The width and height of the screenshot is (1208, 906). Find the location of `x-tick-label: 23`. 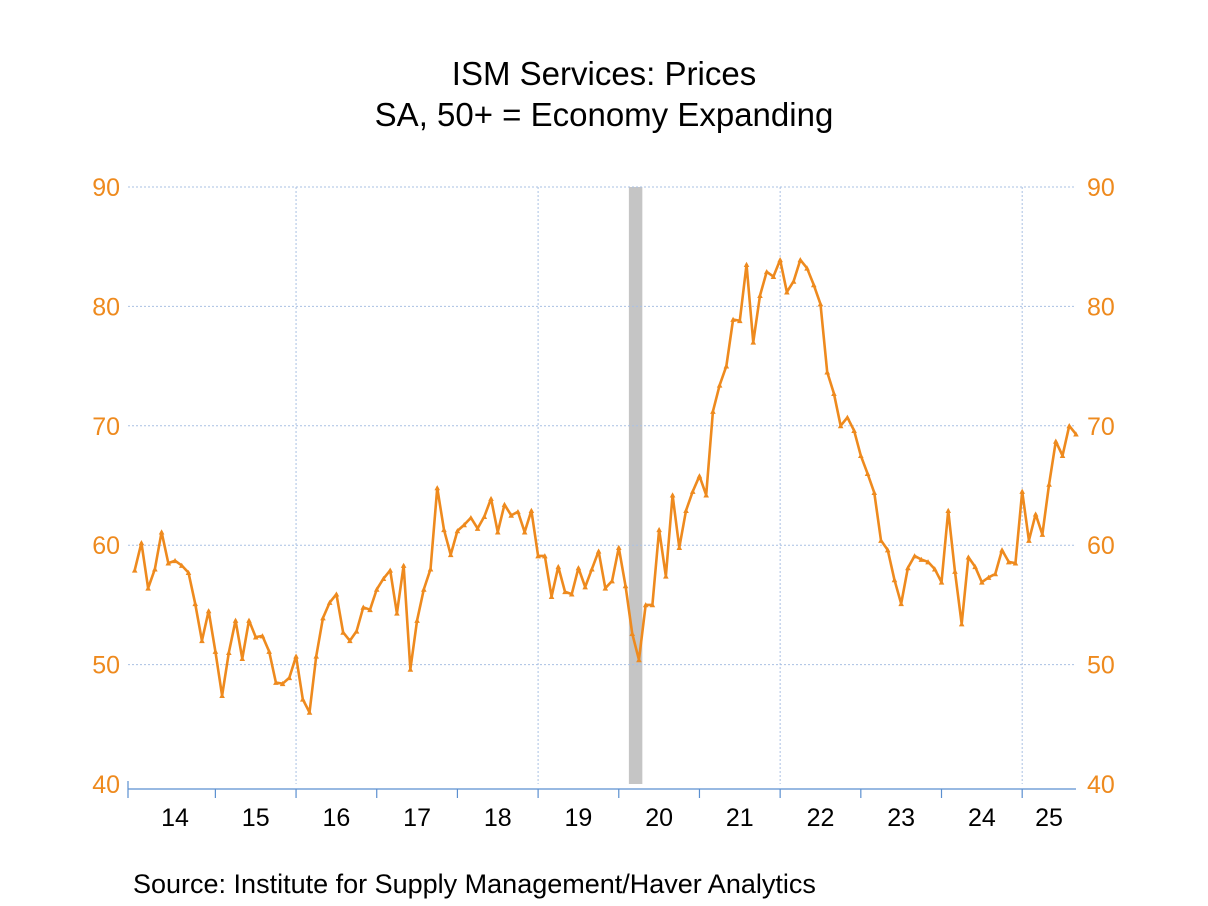

x-tick-label: 23 is located at coordinates (901, 818).